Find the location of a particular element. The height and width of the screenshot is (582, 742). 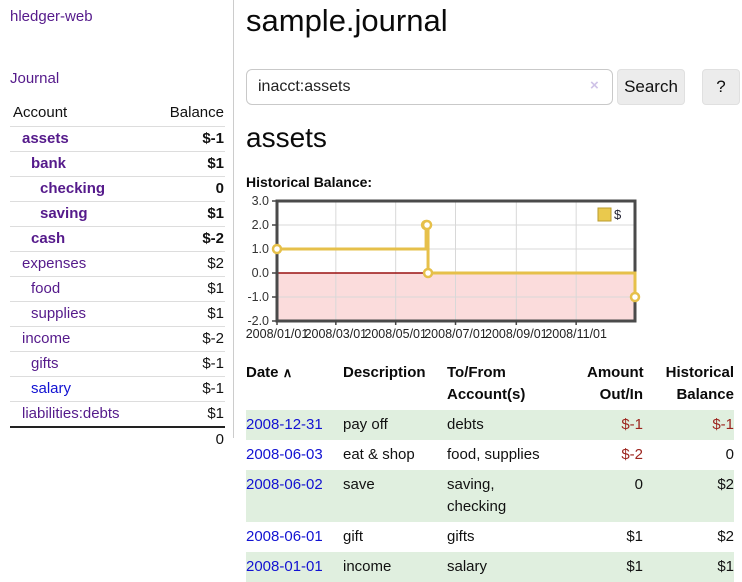

transaction-date-link: 2008-06-03 is located at coordinates (284, 454).